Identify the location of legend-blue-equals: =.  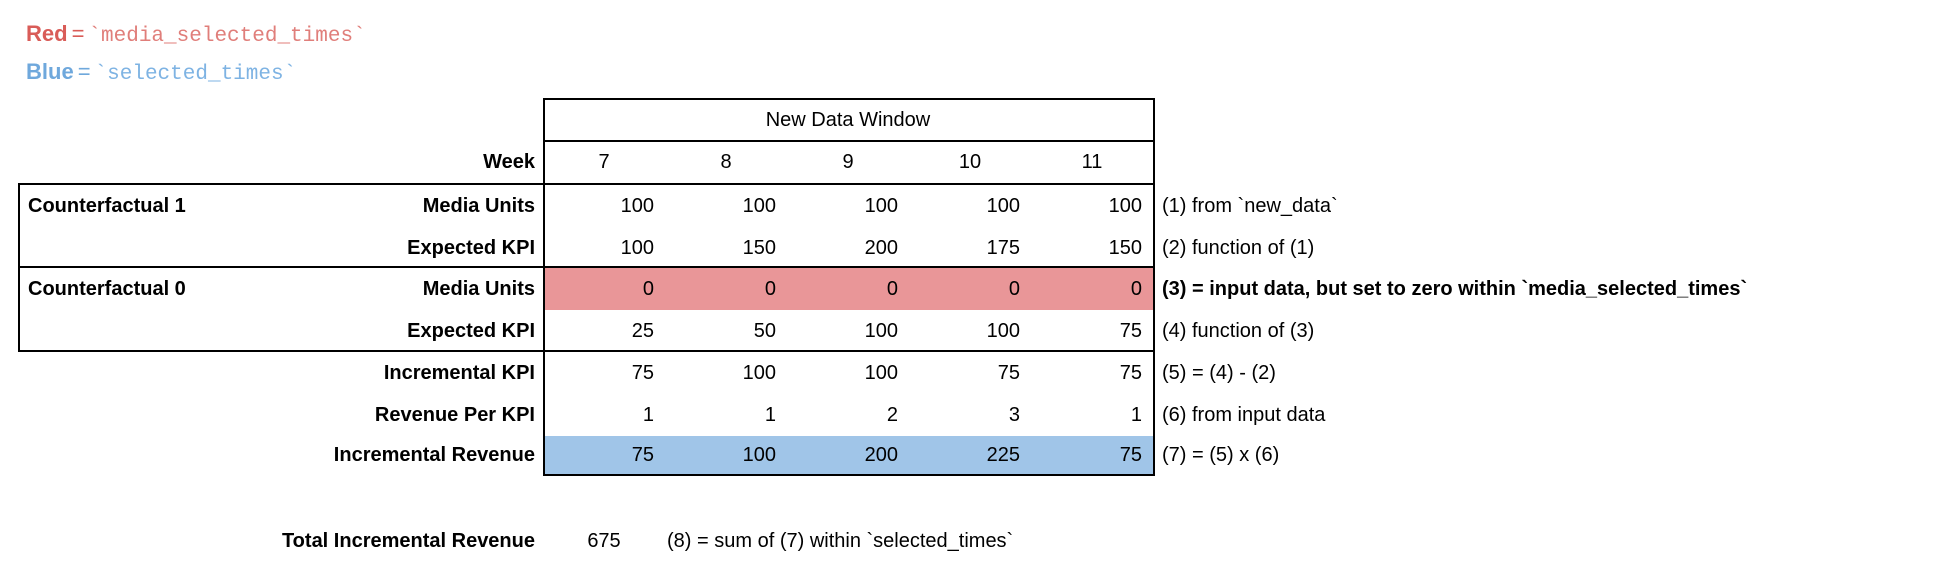
(84, 71).